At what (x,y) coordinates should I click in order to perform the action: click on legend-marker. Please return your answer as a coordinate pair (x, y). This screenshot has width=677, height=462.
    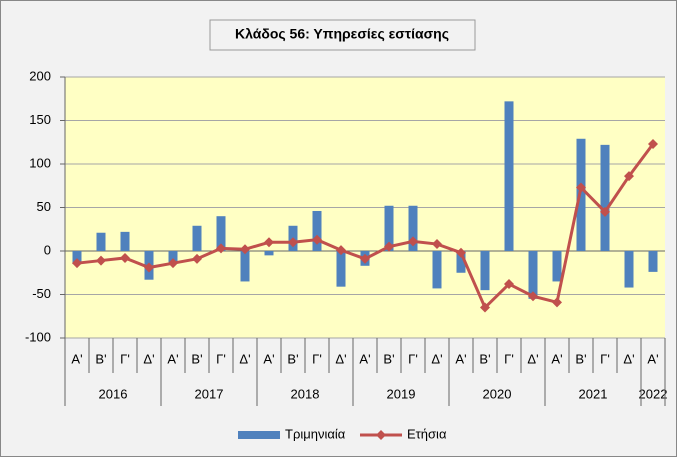
    Looking at the image, I should click on (381, 435).